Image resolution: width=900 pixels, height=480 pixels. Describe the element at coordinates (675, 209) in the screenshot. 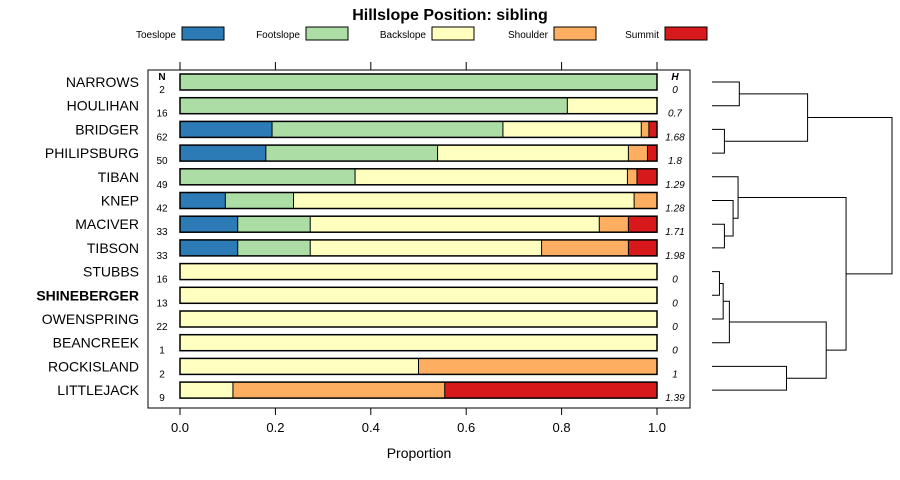

I see `h-value-knep: 1.28` at that location.